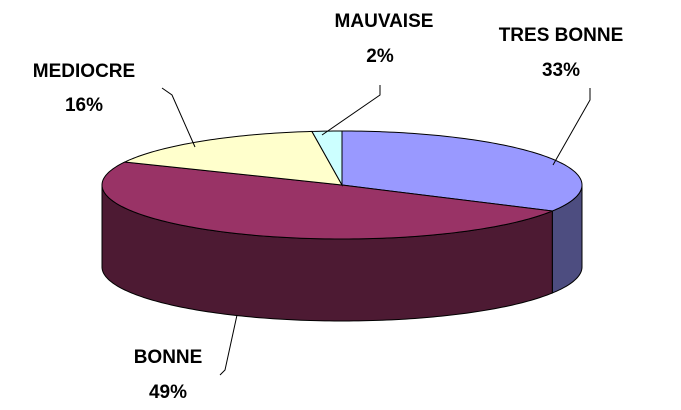 The height and width of the screenshot is (410, 681). I want to click on slice-label: MAUVAISE, so click(384, 21).